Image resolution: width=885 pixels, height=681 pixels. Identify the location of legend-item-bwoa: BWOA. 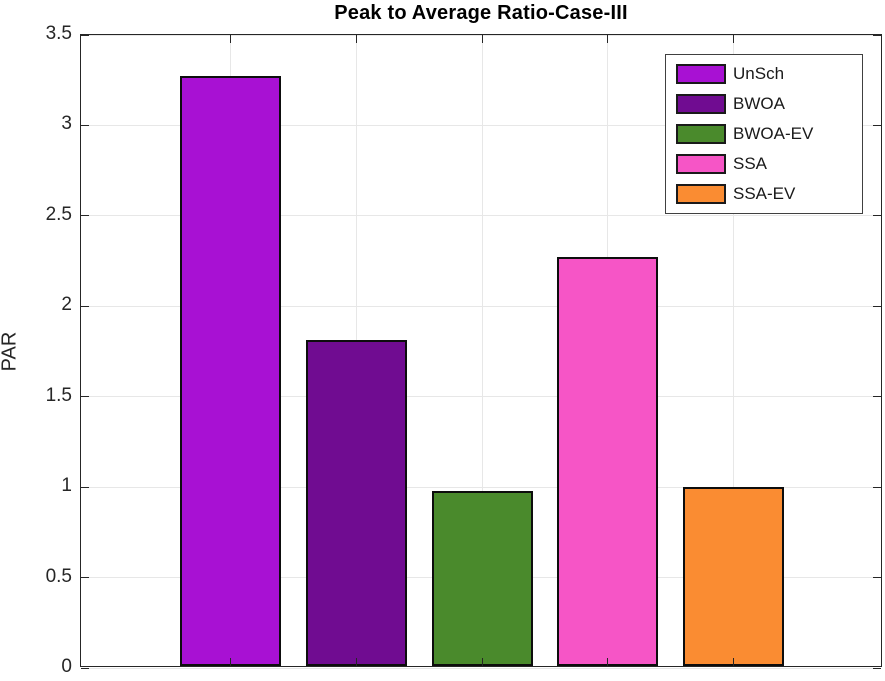
(769, 104).